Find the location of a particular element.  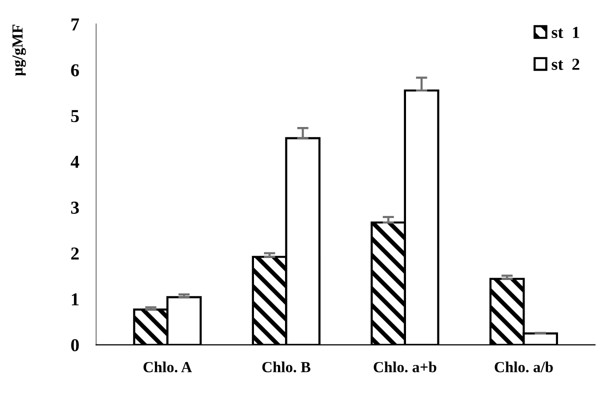

x-tick-label: Chlo. a/b is located at coordinates (523, 367).